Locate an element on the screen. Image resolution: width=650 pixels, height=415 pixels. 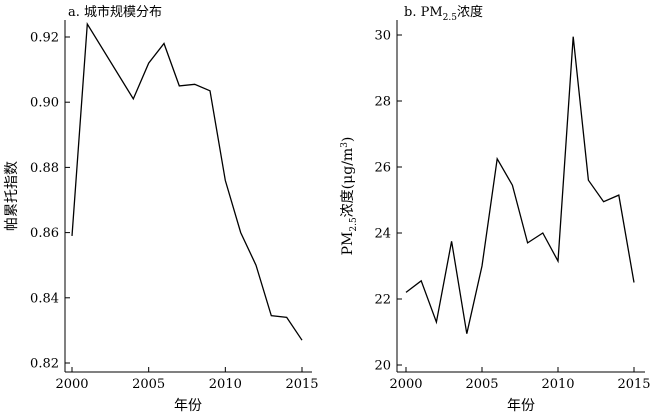
panel-a-y-tick-label: 0.88 is located at coordinates (44, 168).